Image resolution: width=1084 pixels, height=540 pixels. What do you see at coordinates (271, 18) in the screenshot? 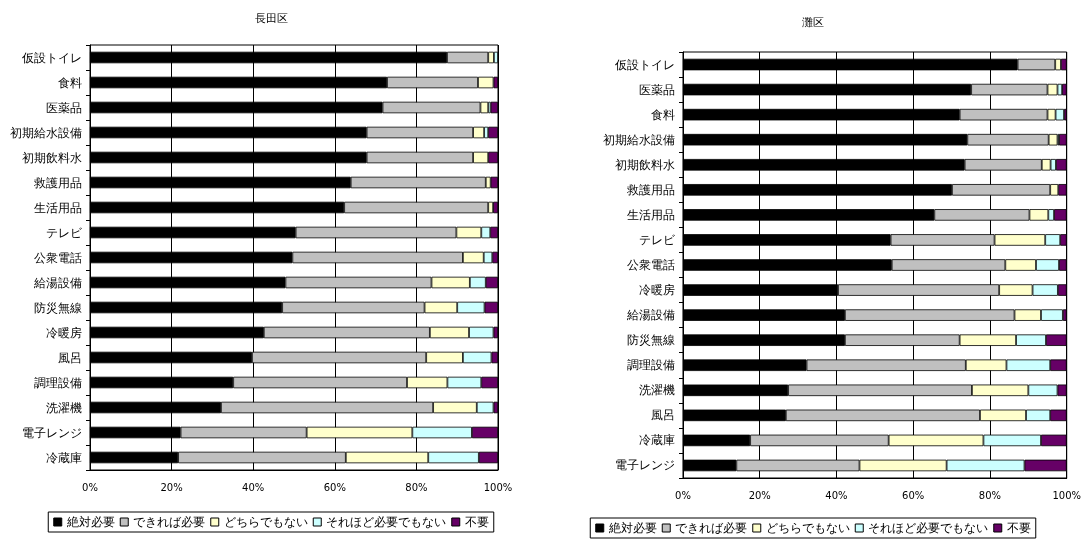
I see `chart-title: 長田区` at bounding box center [271, 18].